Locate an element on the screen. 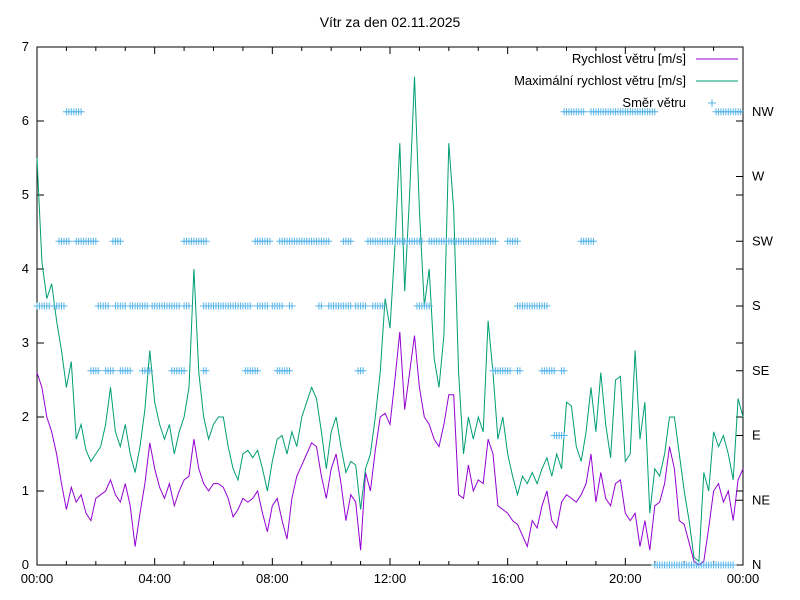 This screenshot has height=600, width=800. legend-item-1: Maximální rychlost větru [m/s] is located at coordinates (626, 80).